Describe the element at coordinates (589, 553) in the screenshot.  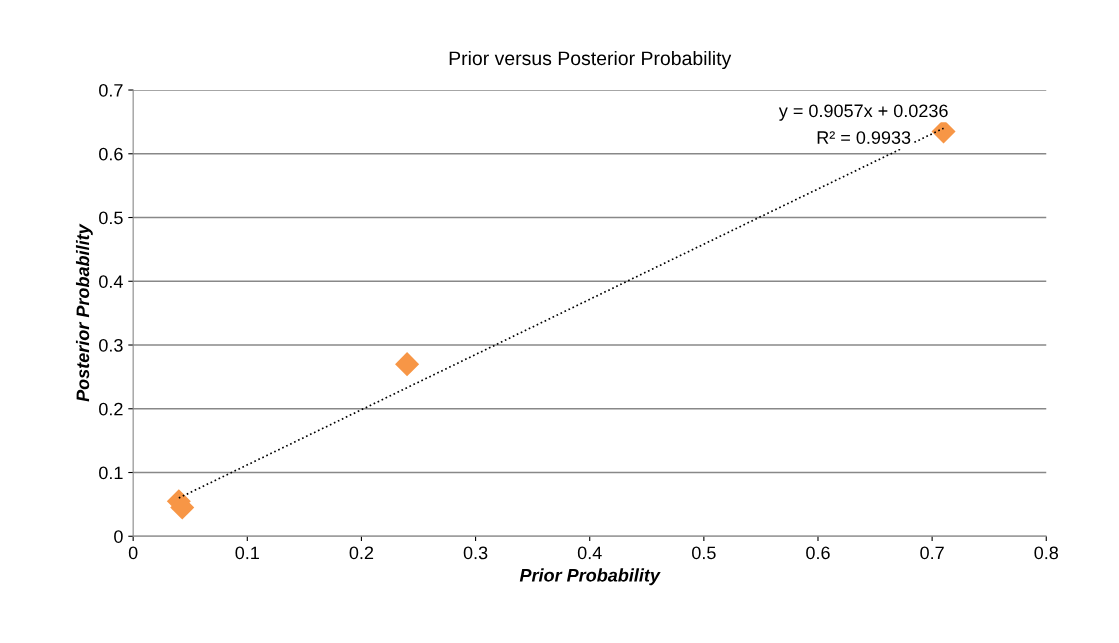
I see `x-tick-label: 0.4` at that location.